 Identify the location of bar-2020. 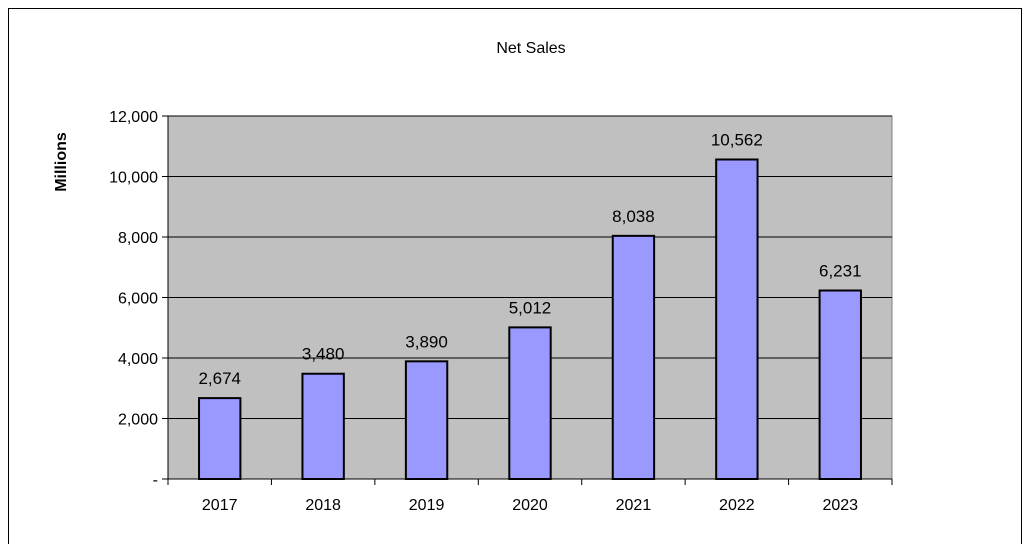
(530, 403).